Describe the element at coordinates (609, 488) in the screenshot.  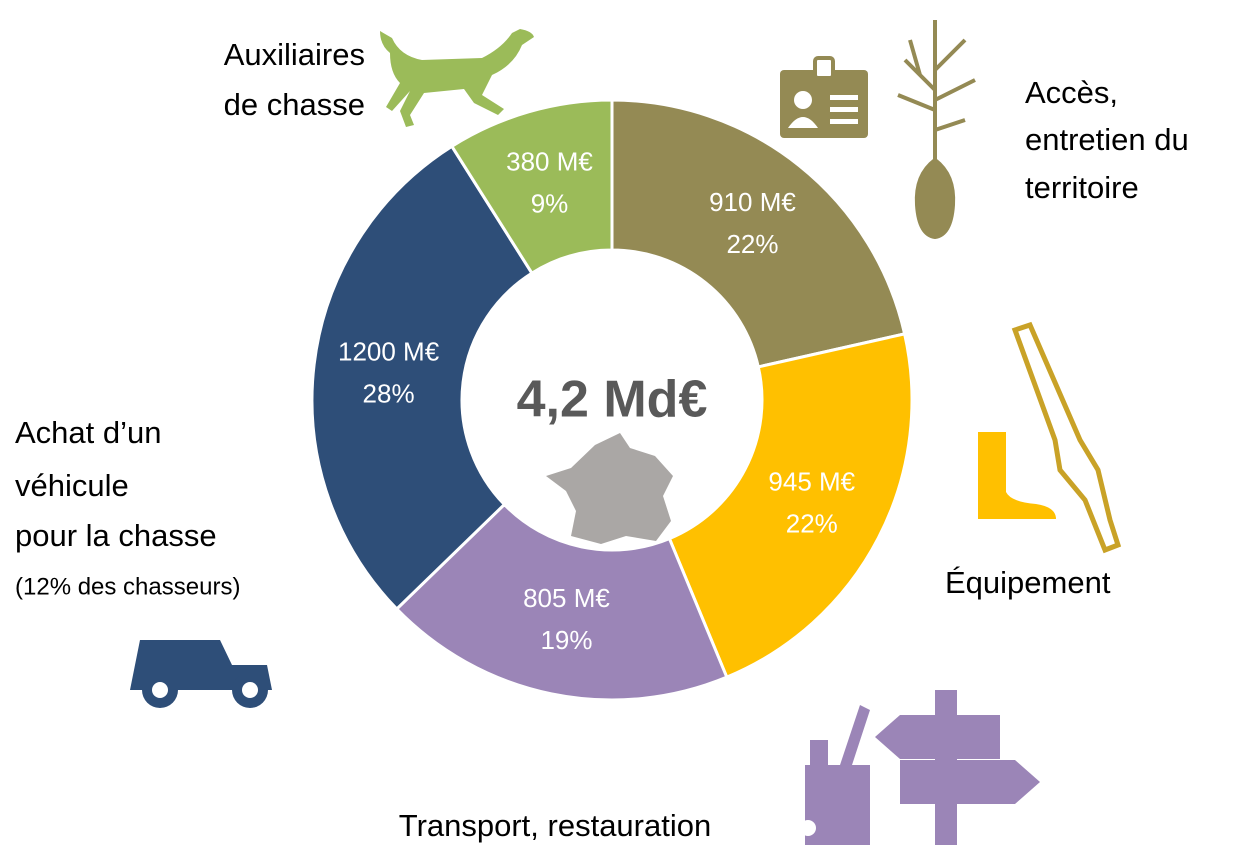
I see `france-map` at that location.